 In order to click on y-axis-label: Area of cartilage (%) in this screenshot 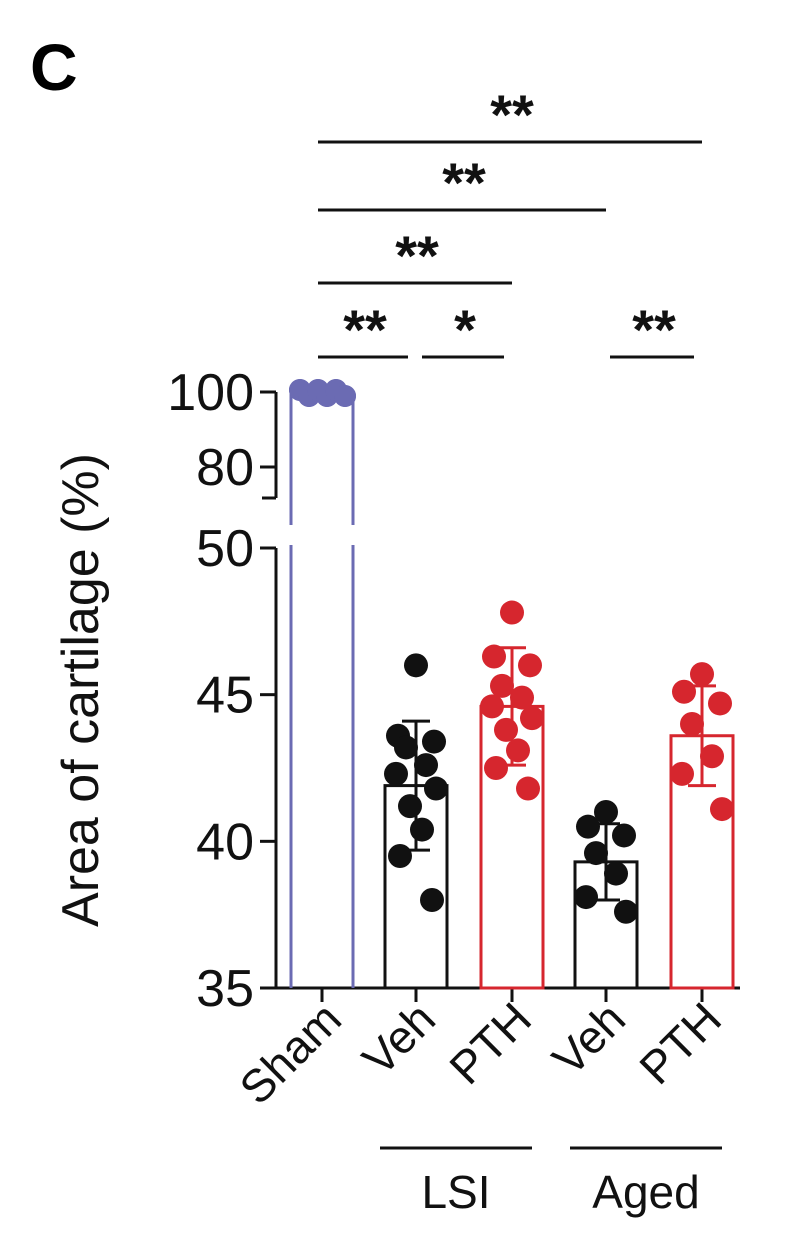, I will do `click(81, 690)`.